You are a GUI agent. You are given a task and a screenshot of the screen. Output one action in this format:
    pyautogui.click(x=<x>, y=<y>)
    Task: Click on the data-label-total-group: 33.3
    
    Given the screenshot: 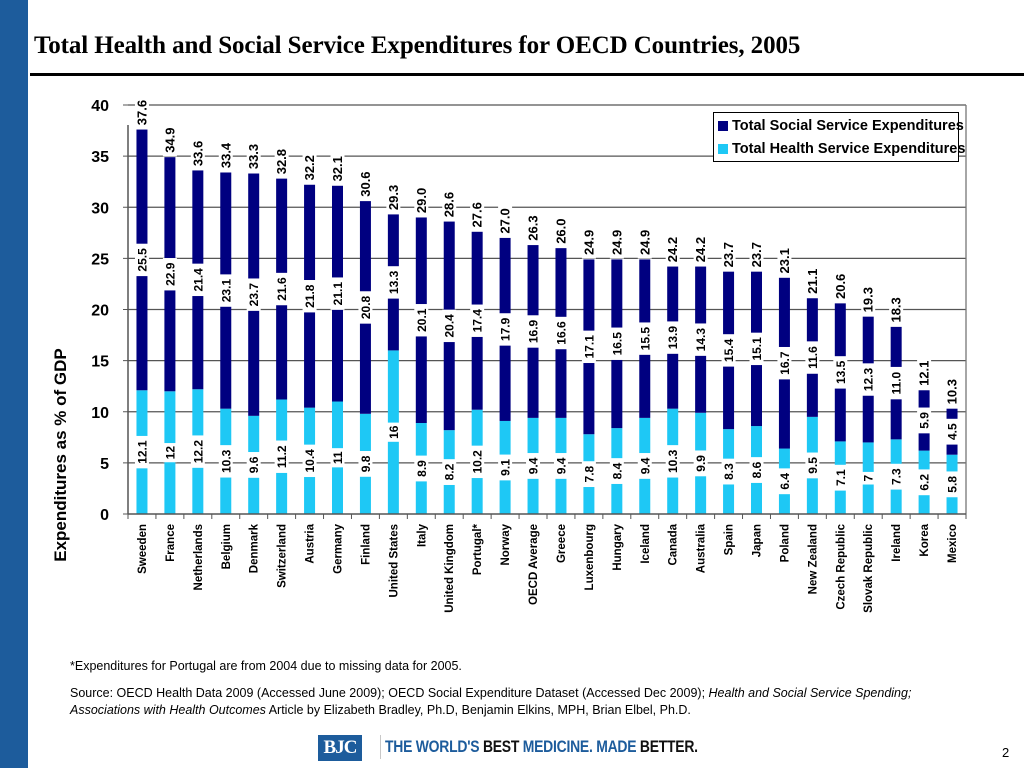 What is the action you would take?
    pyautogui.click(x=253, y=156)
    